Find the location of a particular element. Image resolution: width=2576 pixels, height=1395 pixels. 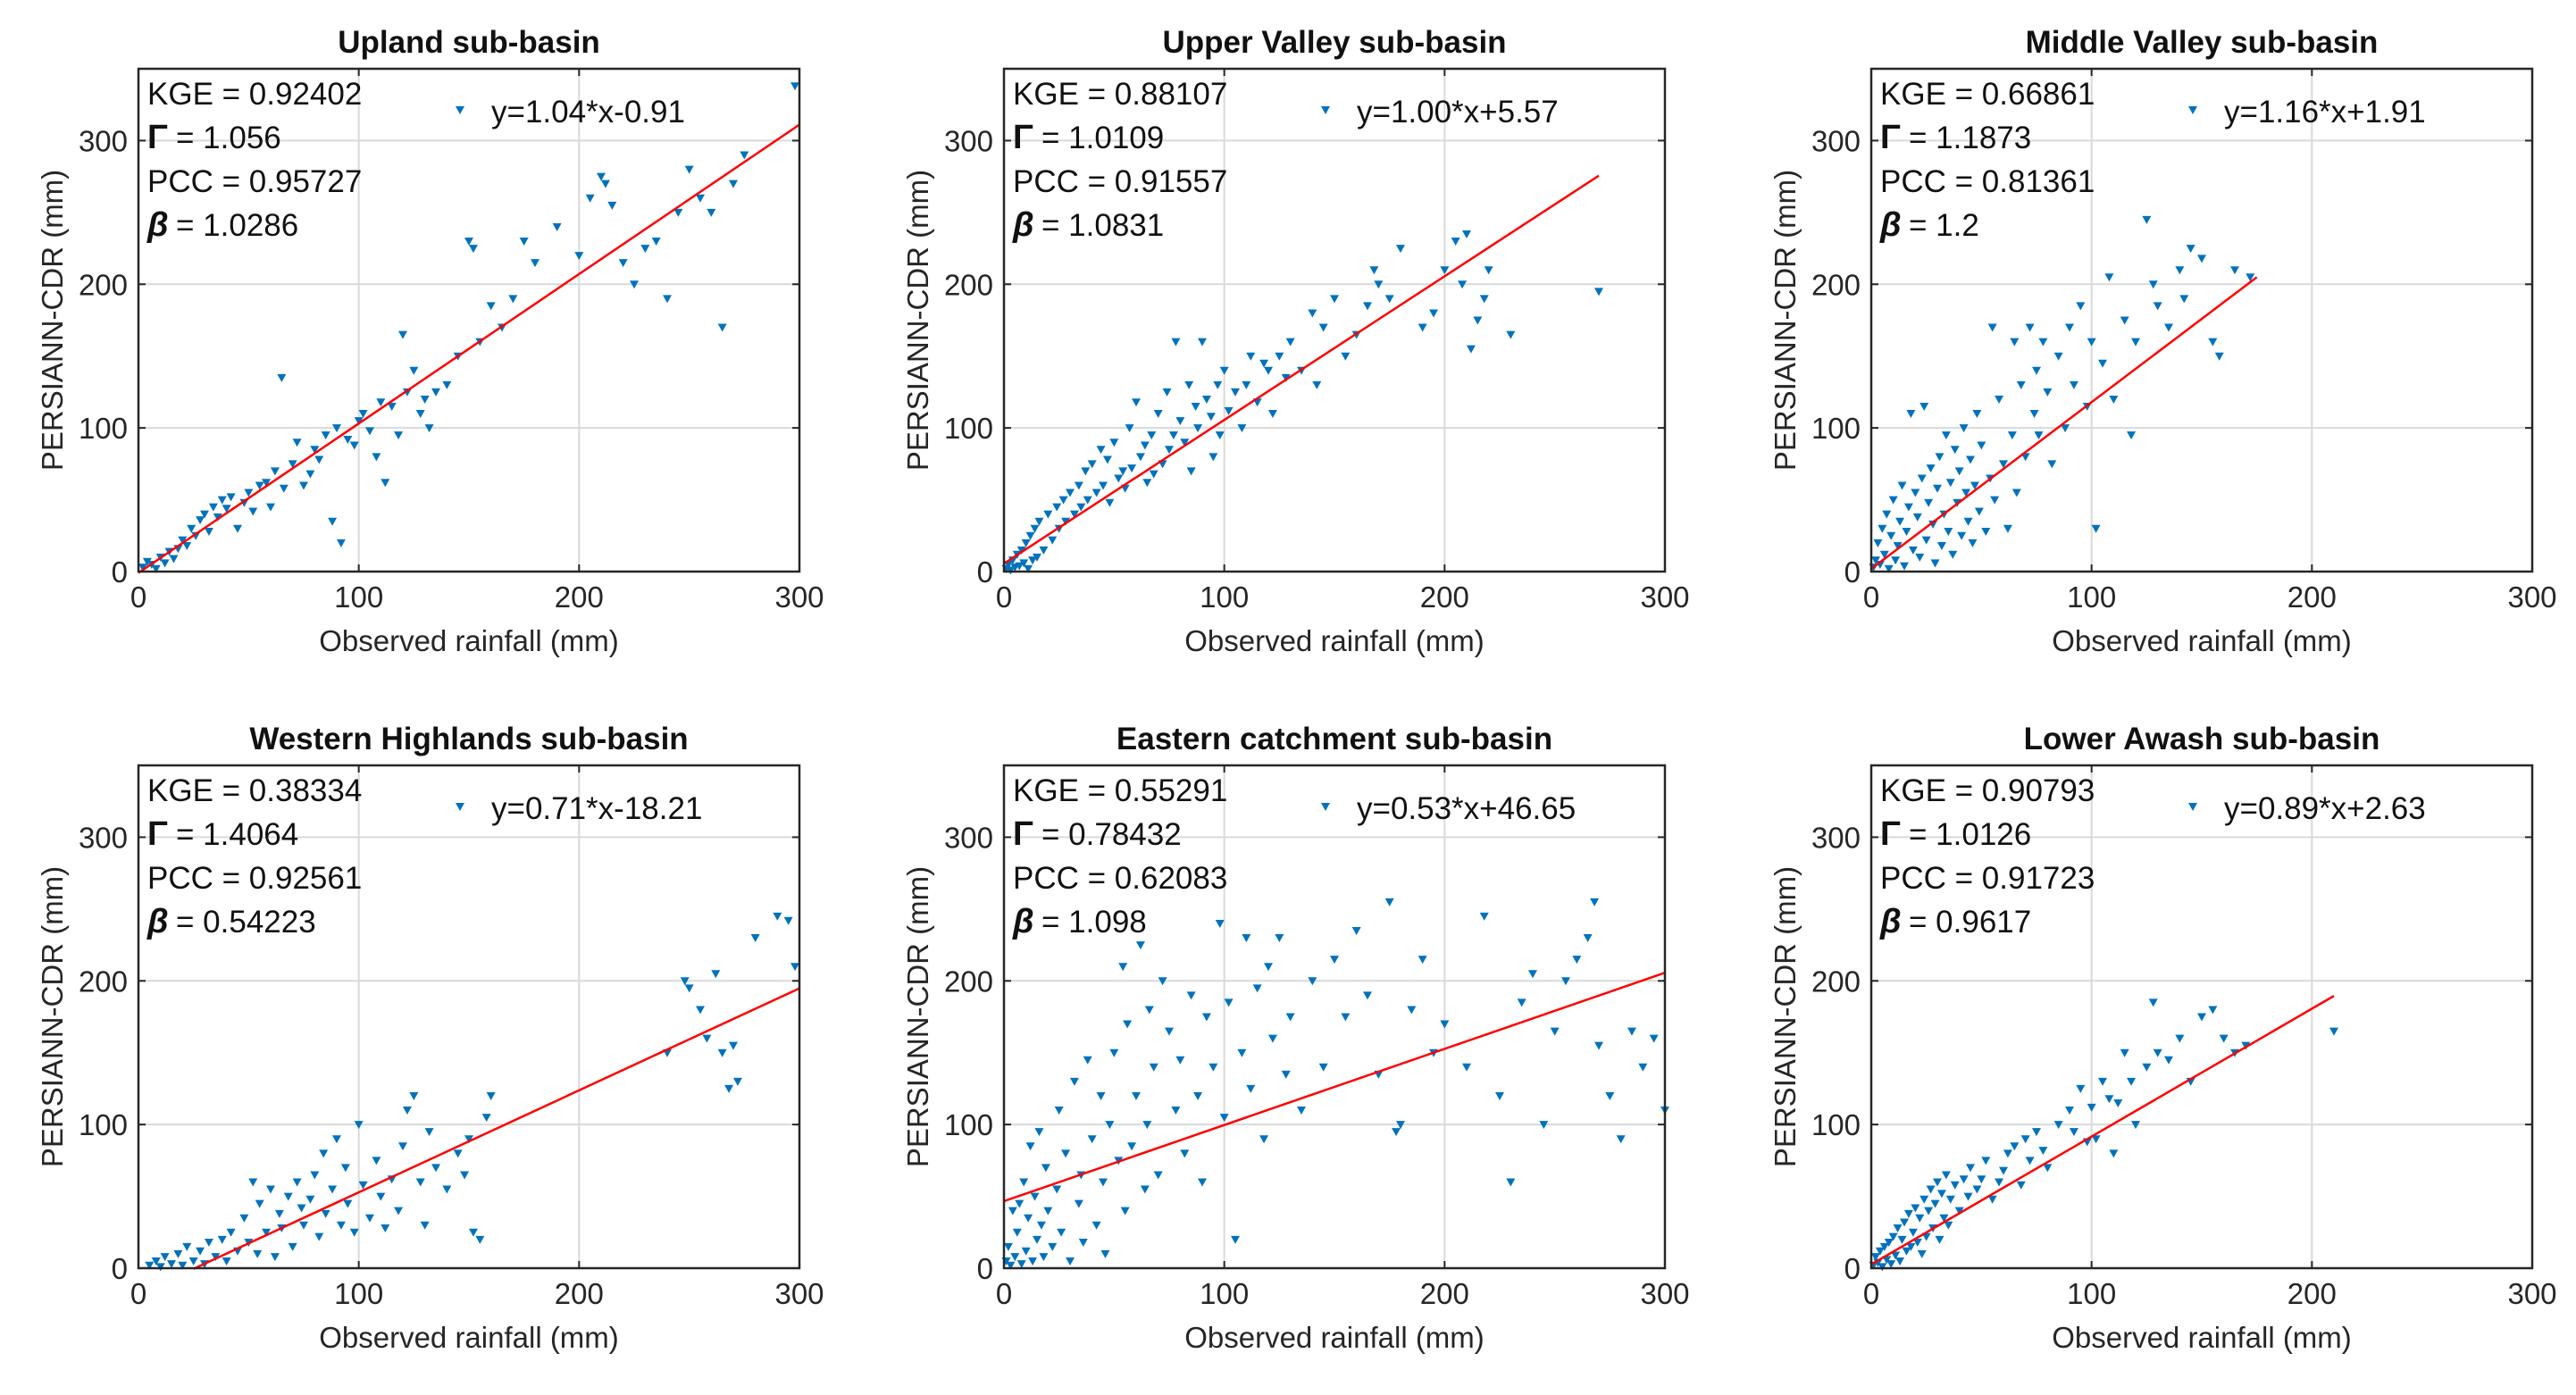

y-tick-label: 200 is located at coordinates (104, 981).